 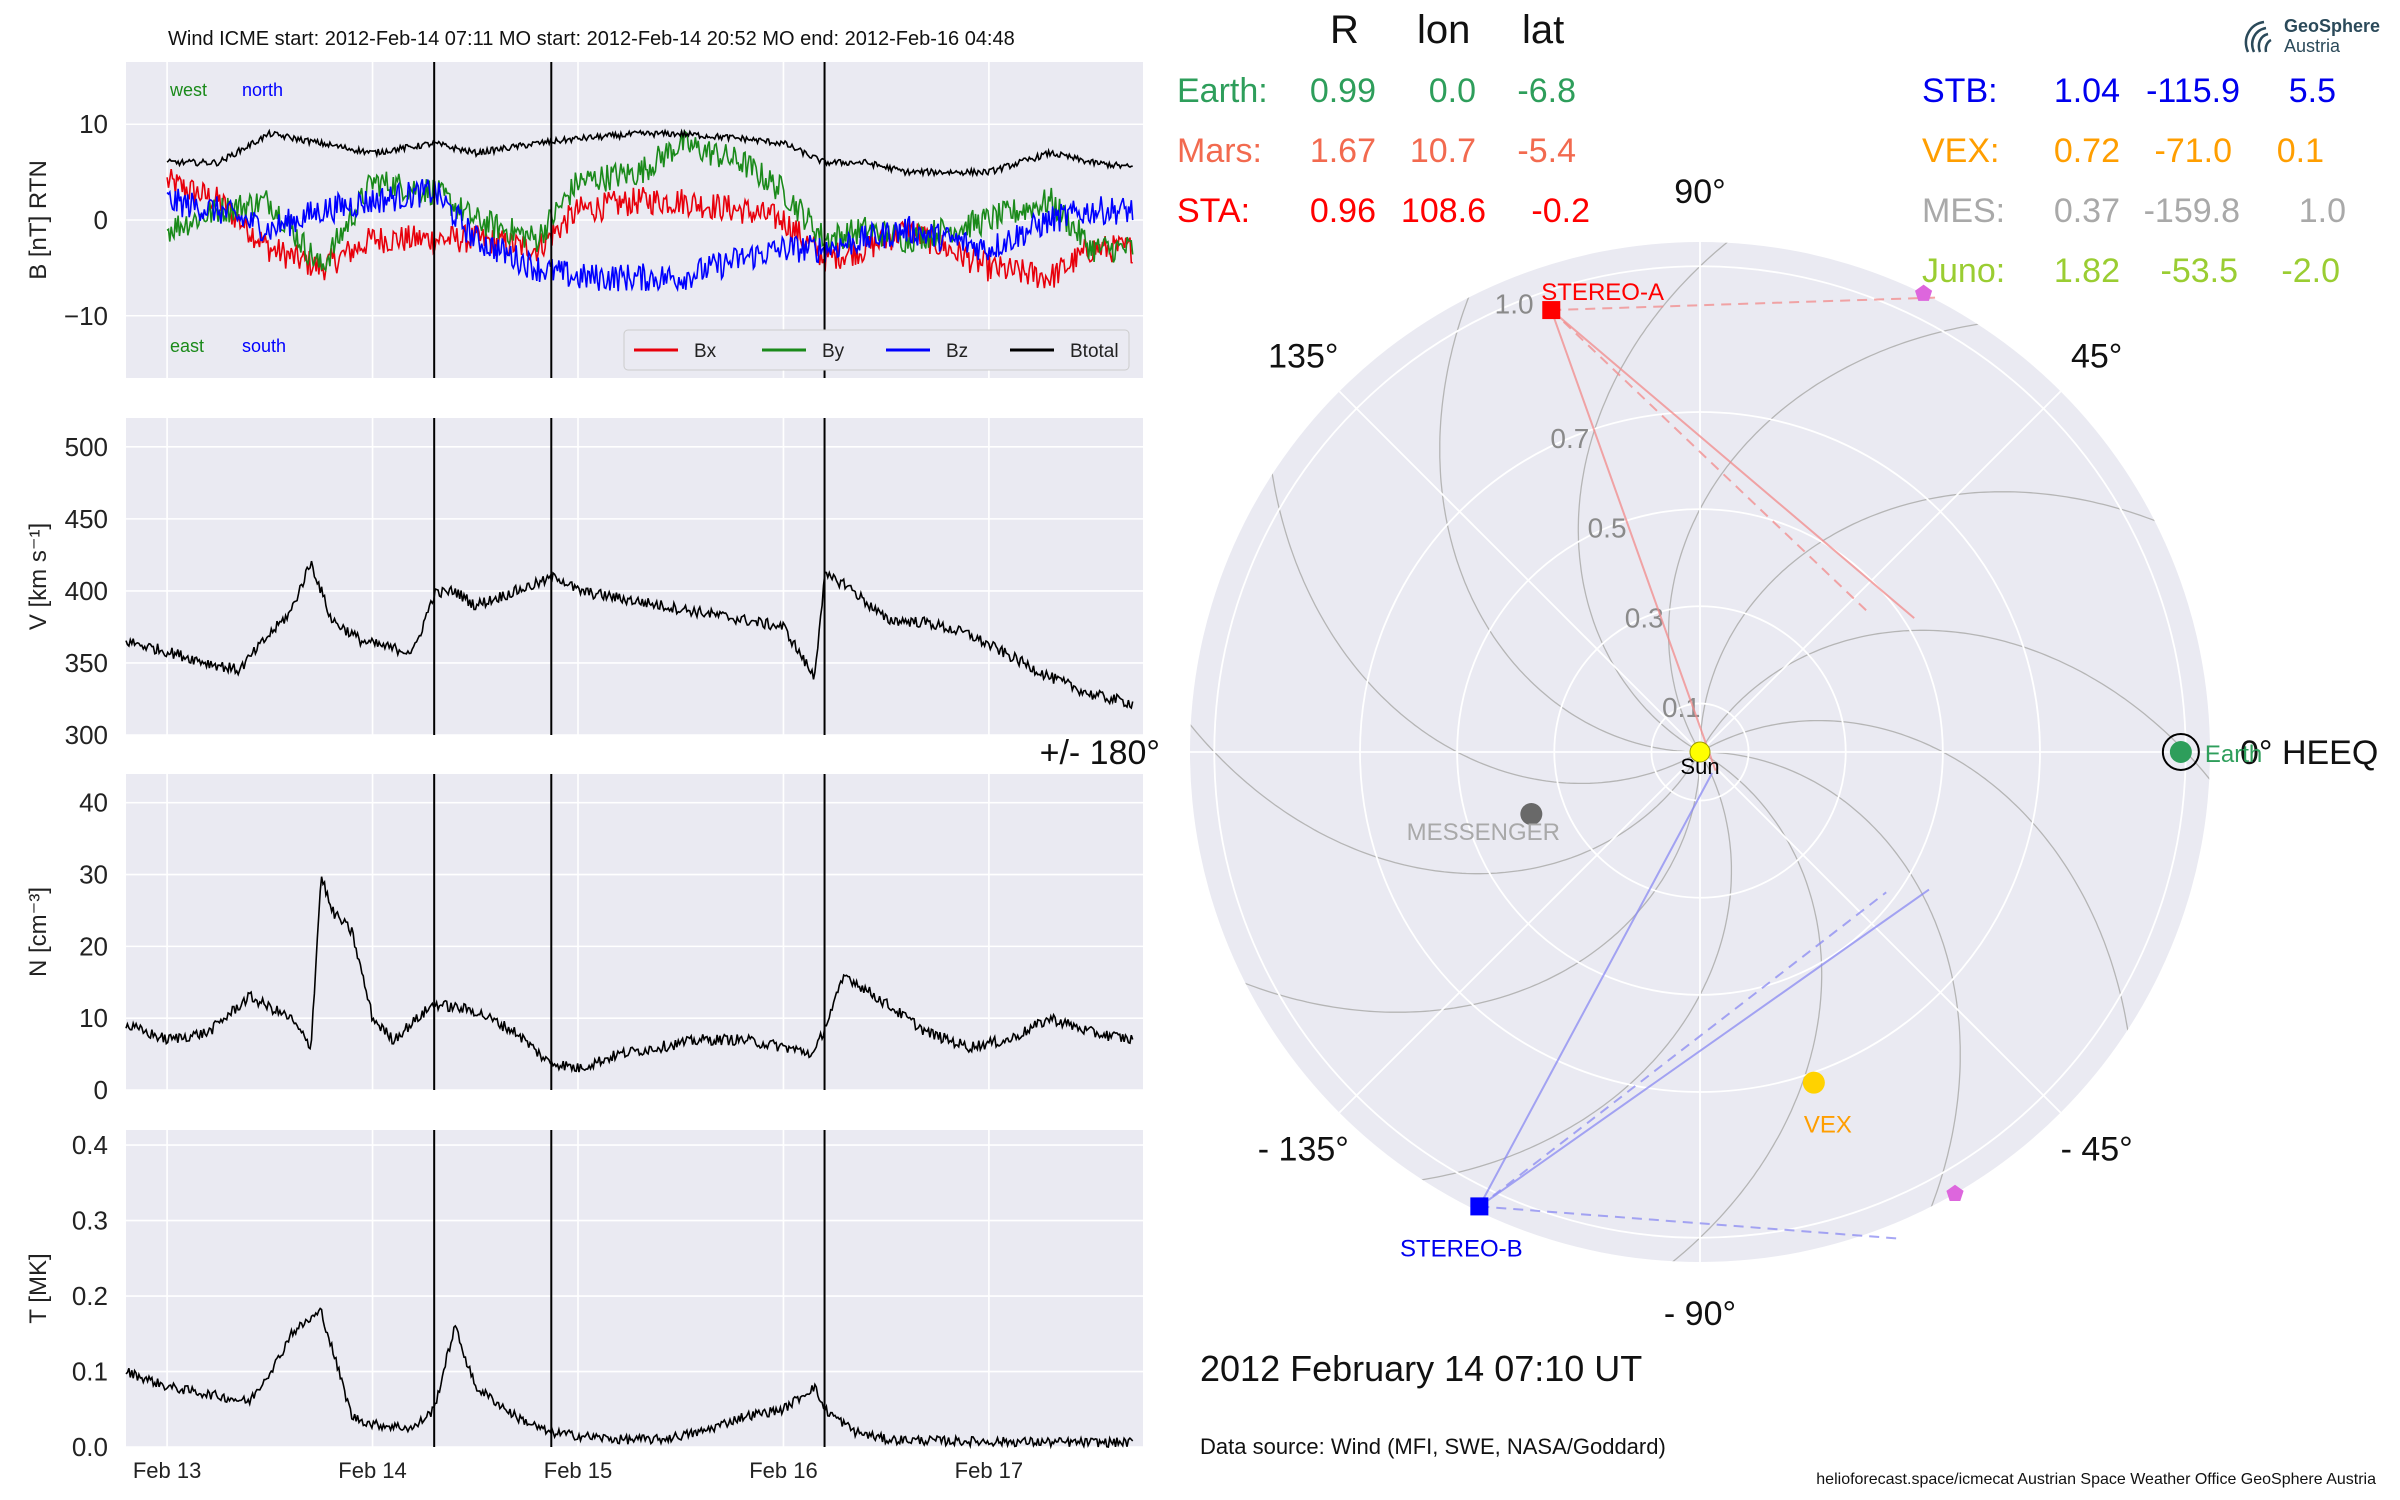 I want to click on y-tick-label: 500, so click(x=86, y=447).